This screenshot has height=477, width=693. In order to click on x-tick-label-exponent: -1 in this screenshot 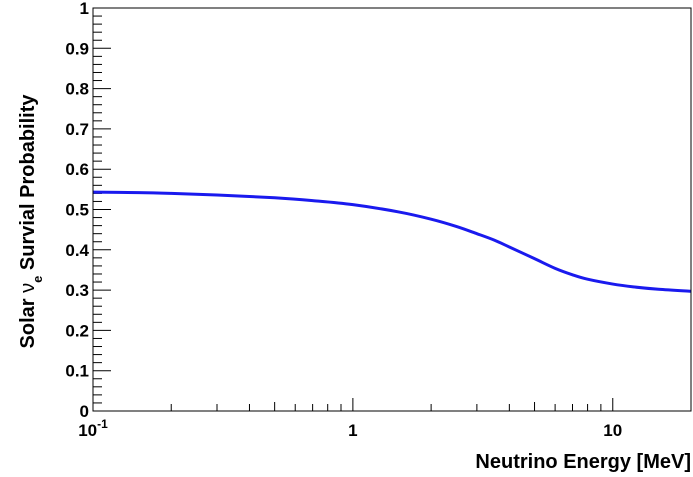, I will do `click(102, 424)`.